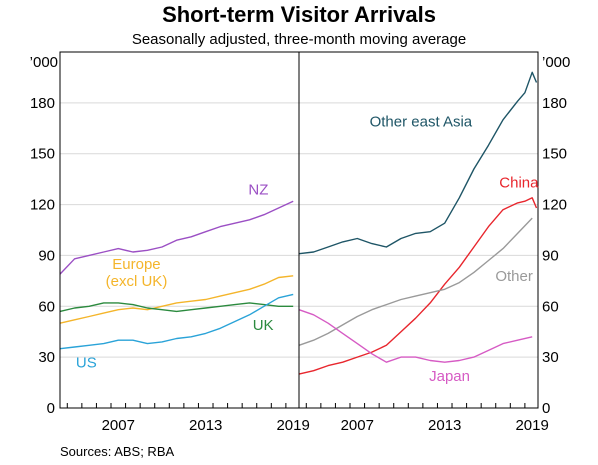 The height and width of the screenshot is (465, 598). What do you see at coordinates (51, 408) in the screenshot?
I see `left-y-tick-label: 0` at bounding box center [51, 408].